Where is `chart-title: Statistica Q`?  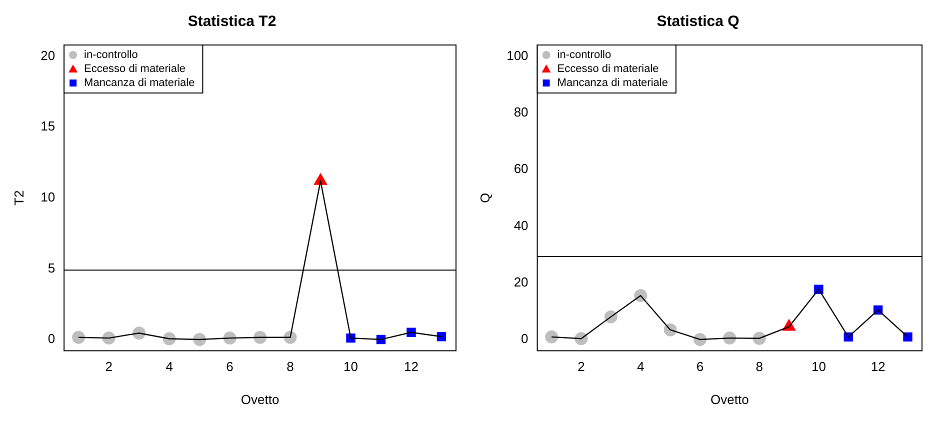
chart-title: Statistica Q is located at coordinates (698, 21).